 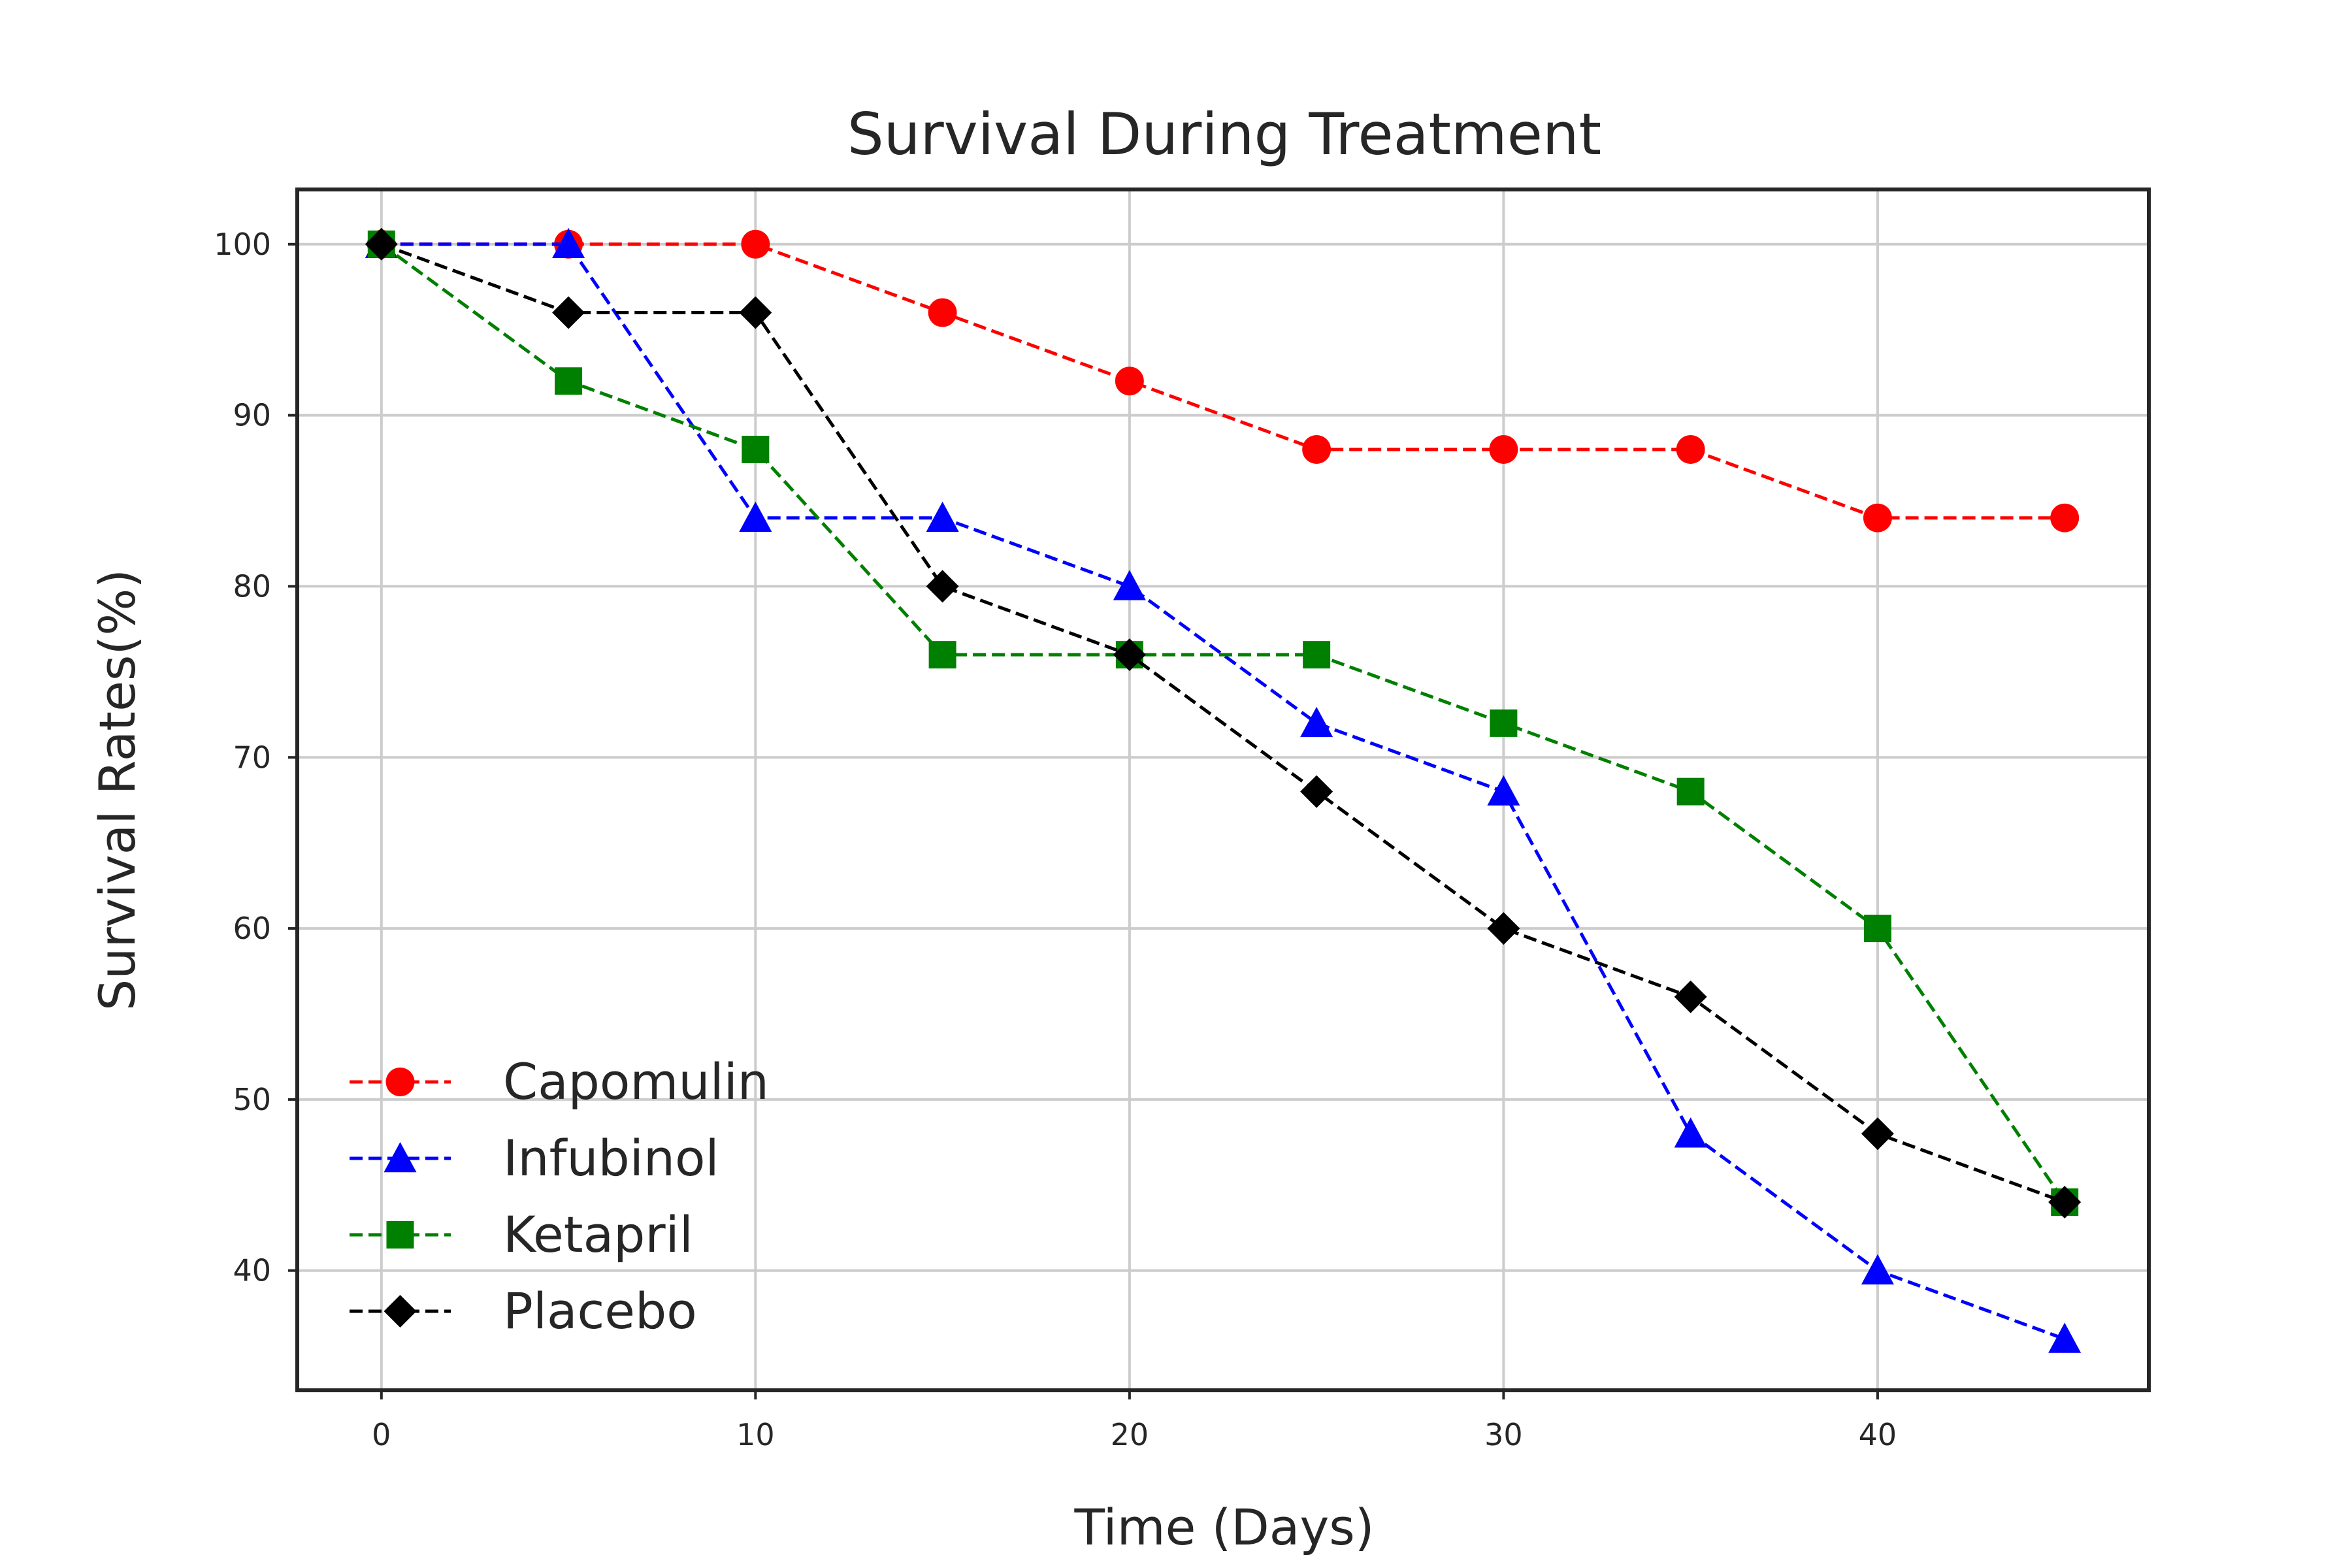 What do you see at coordinates (400, 1082) in the screenshot?
I see `legend-marker-capomulin` at bounding box center [400, 1082].